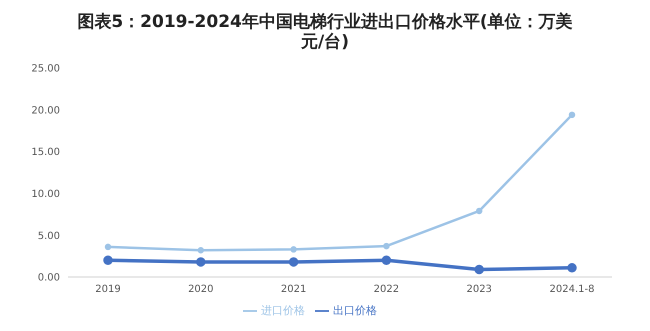 Image resolution: width=650 pixels, height=331 pixels. I want to click on y-tick-label: 25.00, so click(45, 69).